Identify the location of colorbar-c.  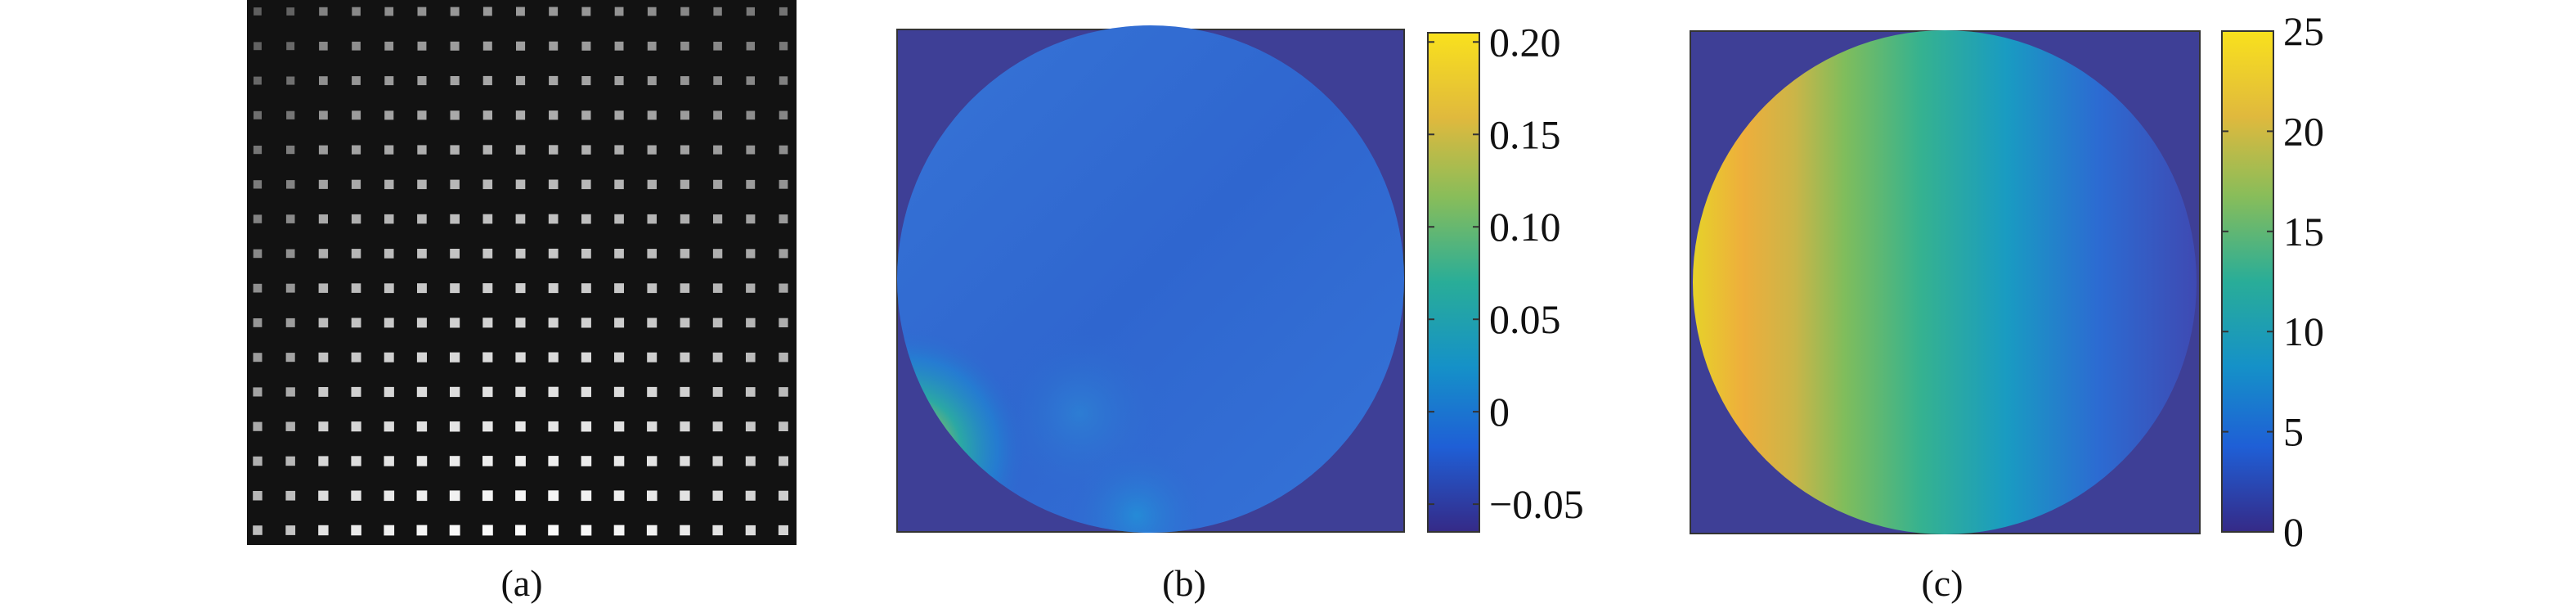
(2247, 281).